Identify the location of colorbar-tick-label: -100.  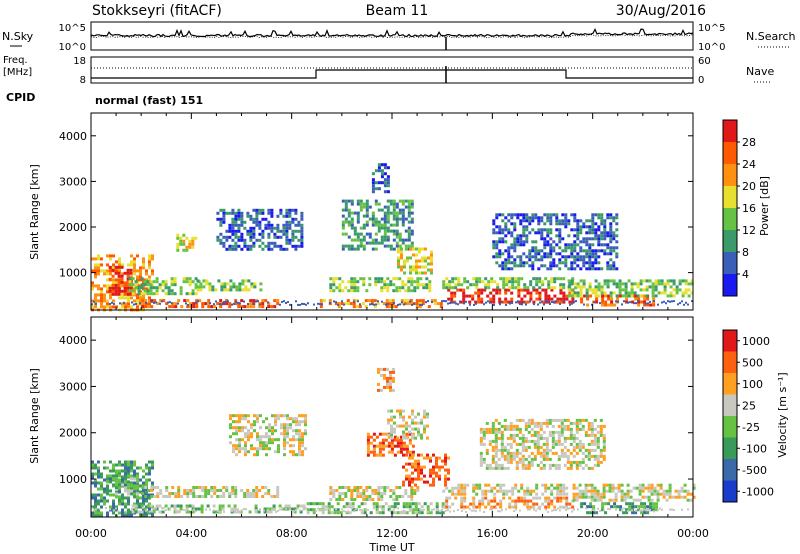
(754, 448).